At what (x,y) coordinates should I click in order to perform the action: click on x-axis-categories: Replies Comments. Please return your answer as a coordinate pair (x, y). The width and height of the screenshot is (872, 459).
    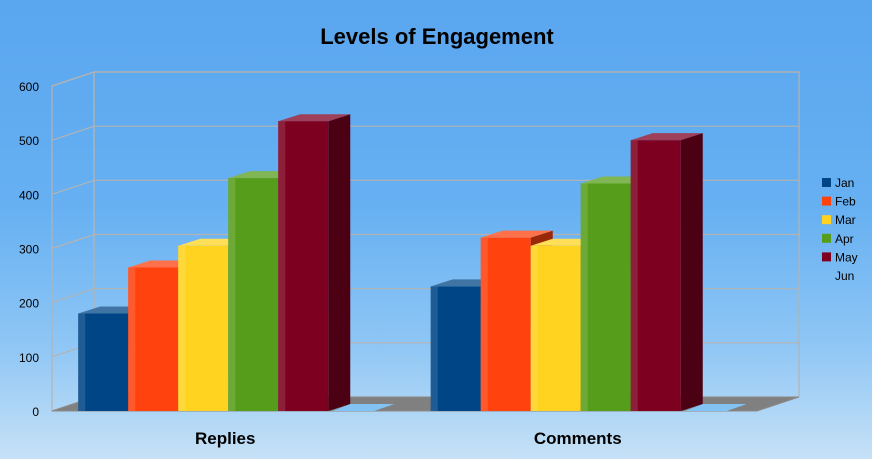
    Looking at the image, I should click on (408, 438).